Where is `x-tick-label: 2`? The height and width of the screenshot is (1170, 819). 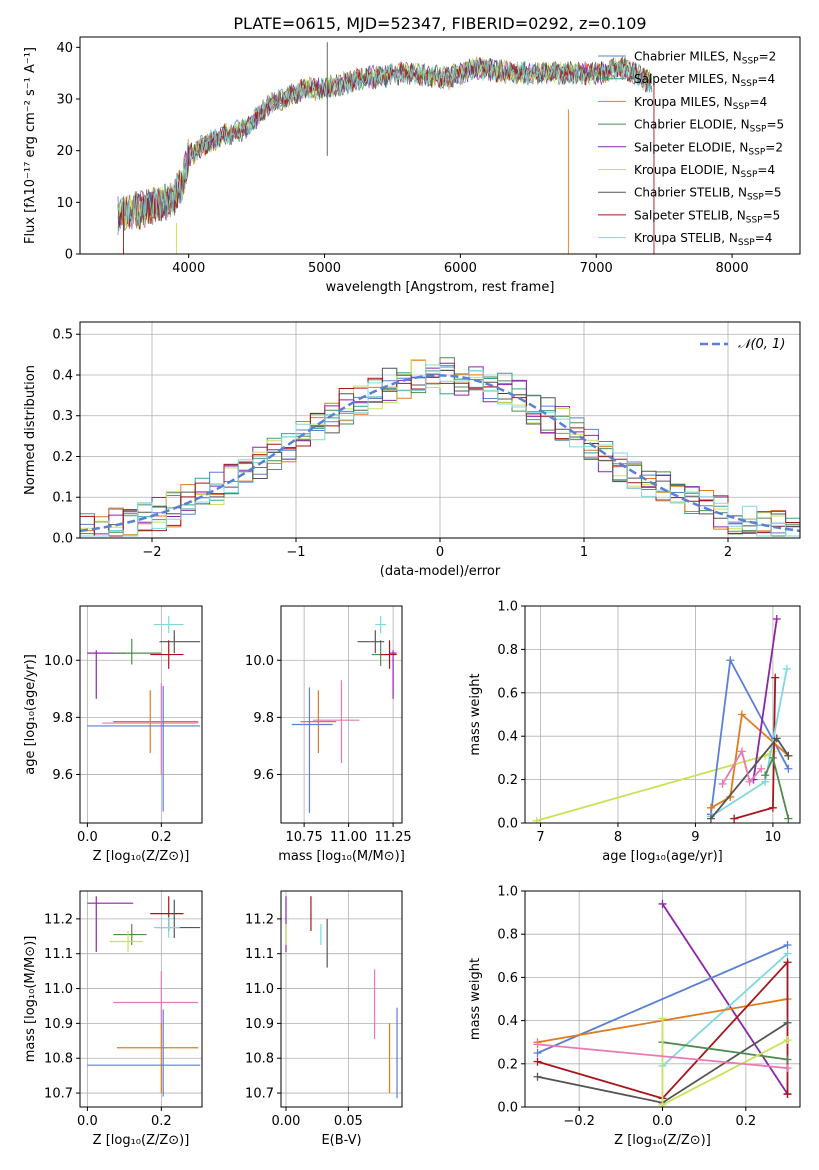 x-tick-label: 2 is located at coordinates (728, 552).